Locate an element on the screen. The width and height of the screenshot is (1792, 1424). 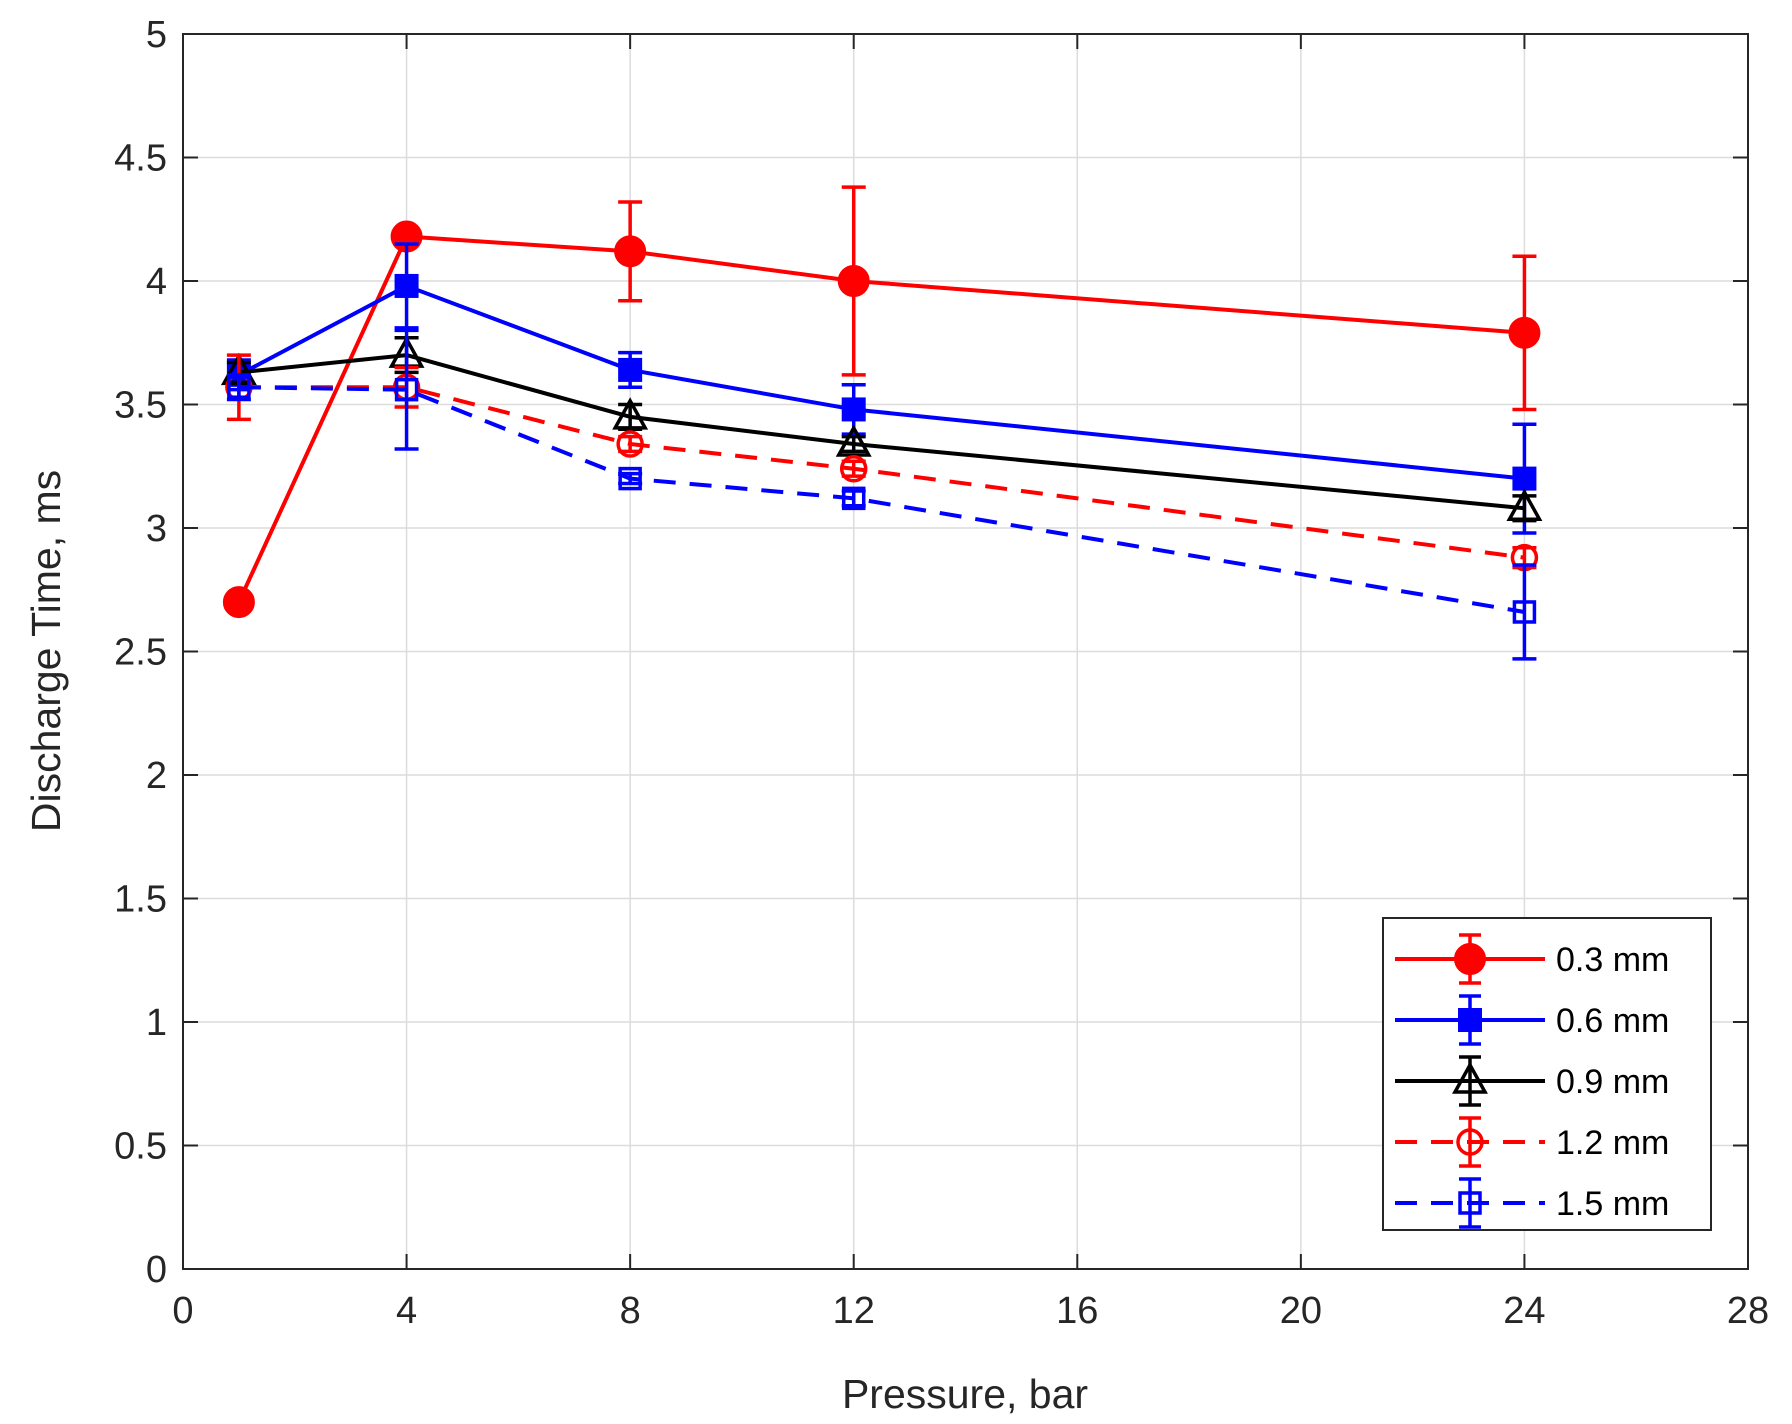
legend-entry: 0.3 mm is located at coordinates (1532, 959).